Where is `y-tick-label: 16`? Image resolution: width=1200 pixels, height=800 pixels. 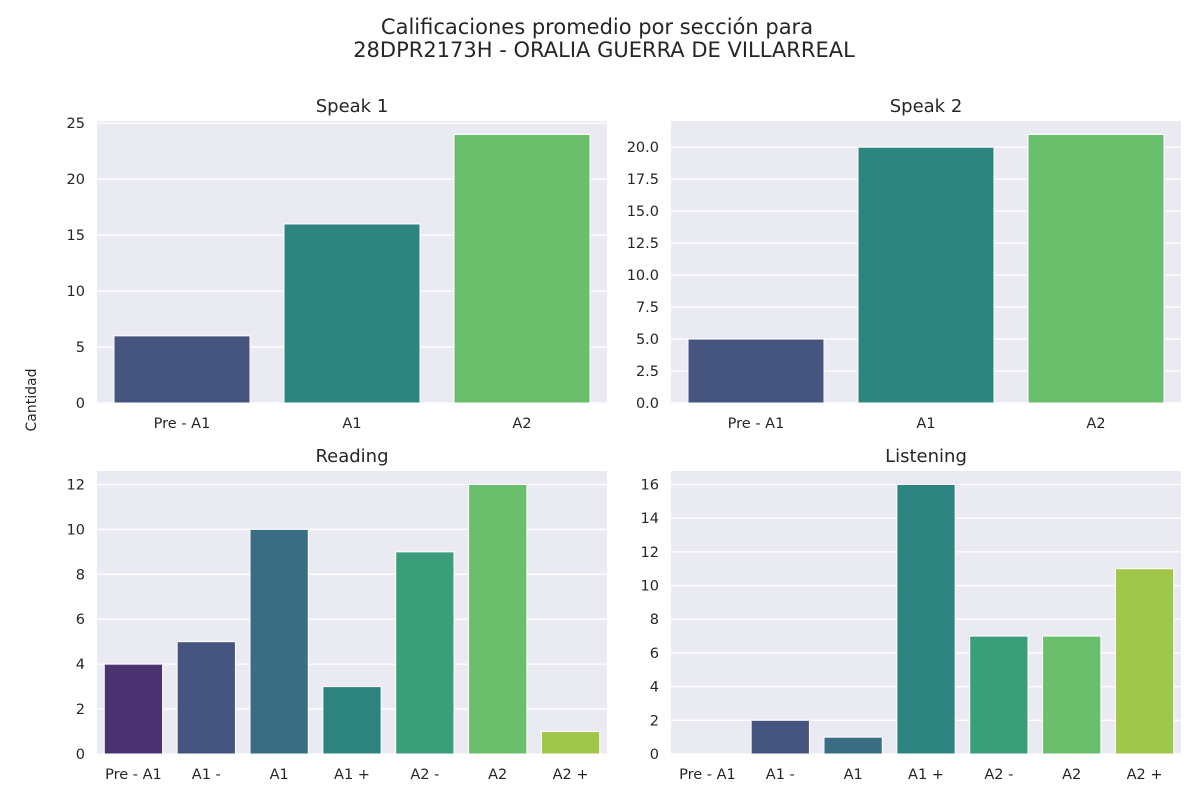 y-tick-label: 16 is located at coordinates (650, 485).